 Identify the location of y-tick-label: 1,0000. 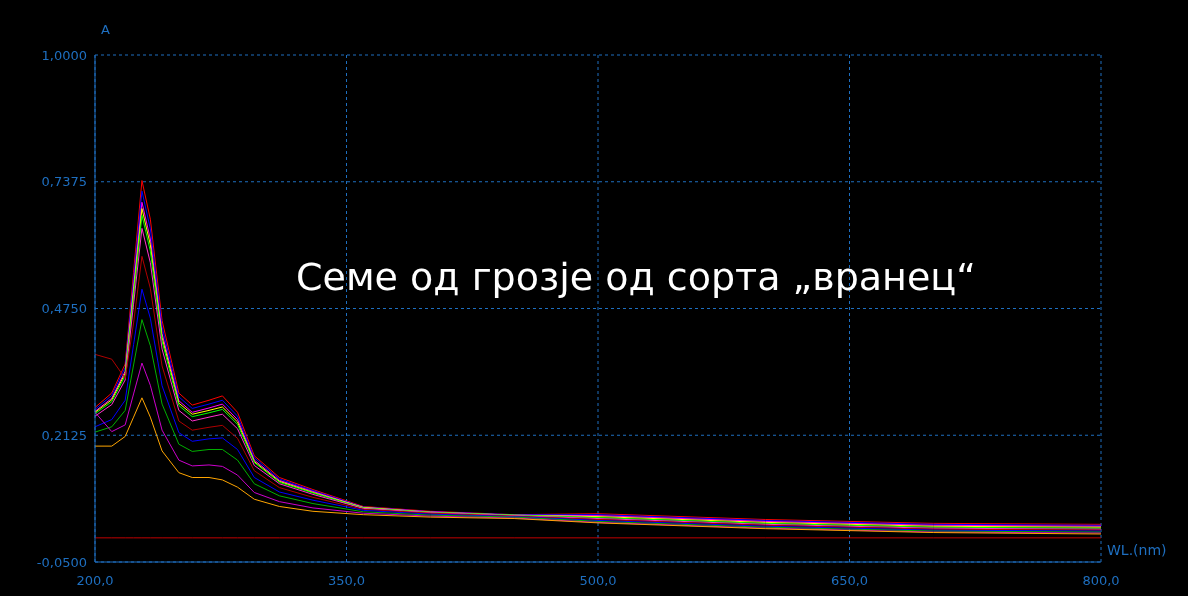
(64, 55).